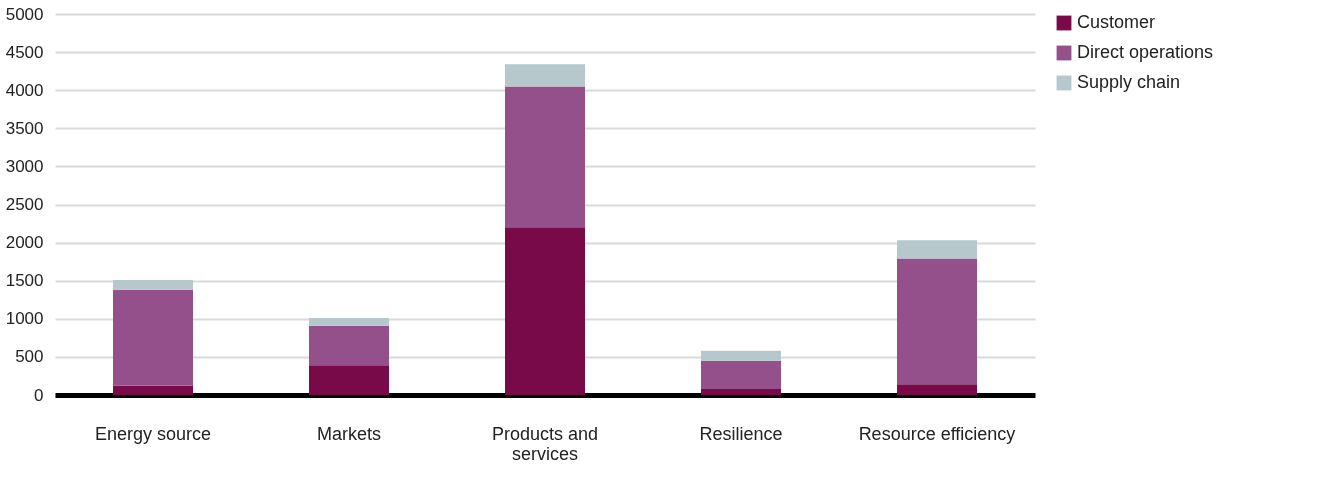 The height and width of the screenshot is (483, 1344). Describe the element at coordinates (24, 243) in the screenshot. I see `y-tick-label: 2000` at that location.